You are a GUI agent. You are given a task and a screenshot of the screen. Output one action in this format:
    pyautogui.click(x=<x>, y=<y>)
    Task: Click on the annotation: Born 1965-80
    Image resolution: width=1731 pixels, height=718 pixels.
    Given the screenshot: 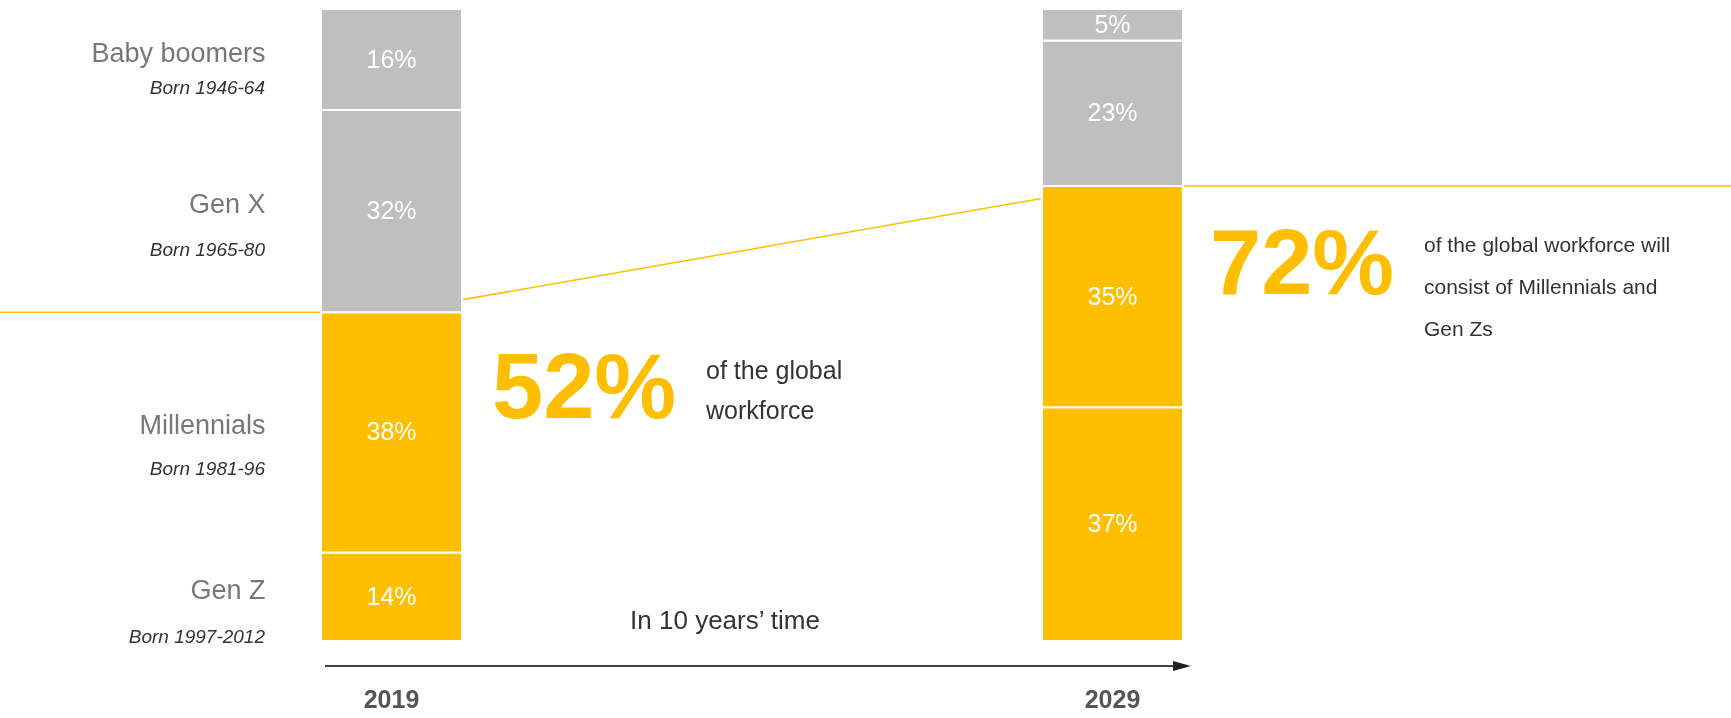 What is the action you would take?
    pyautogui.click(x=206, y=250)
    